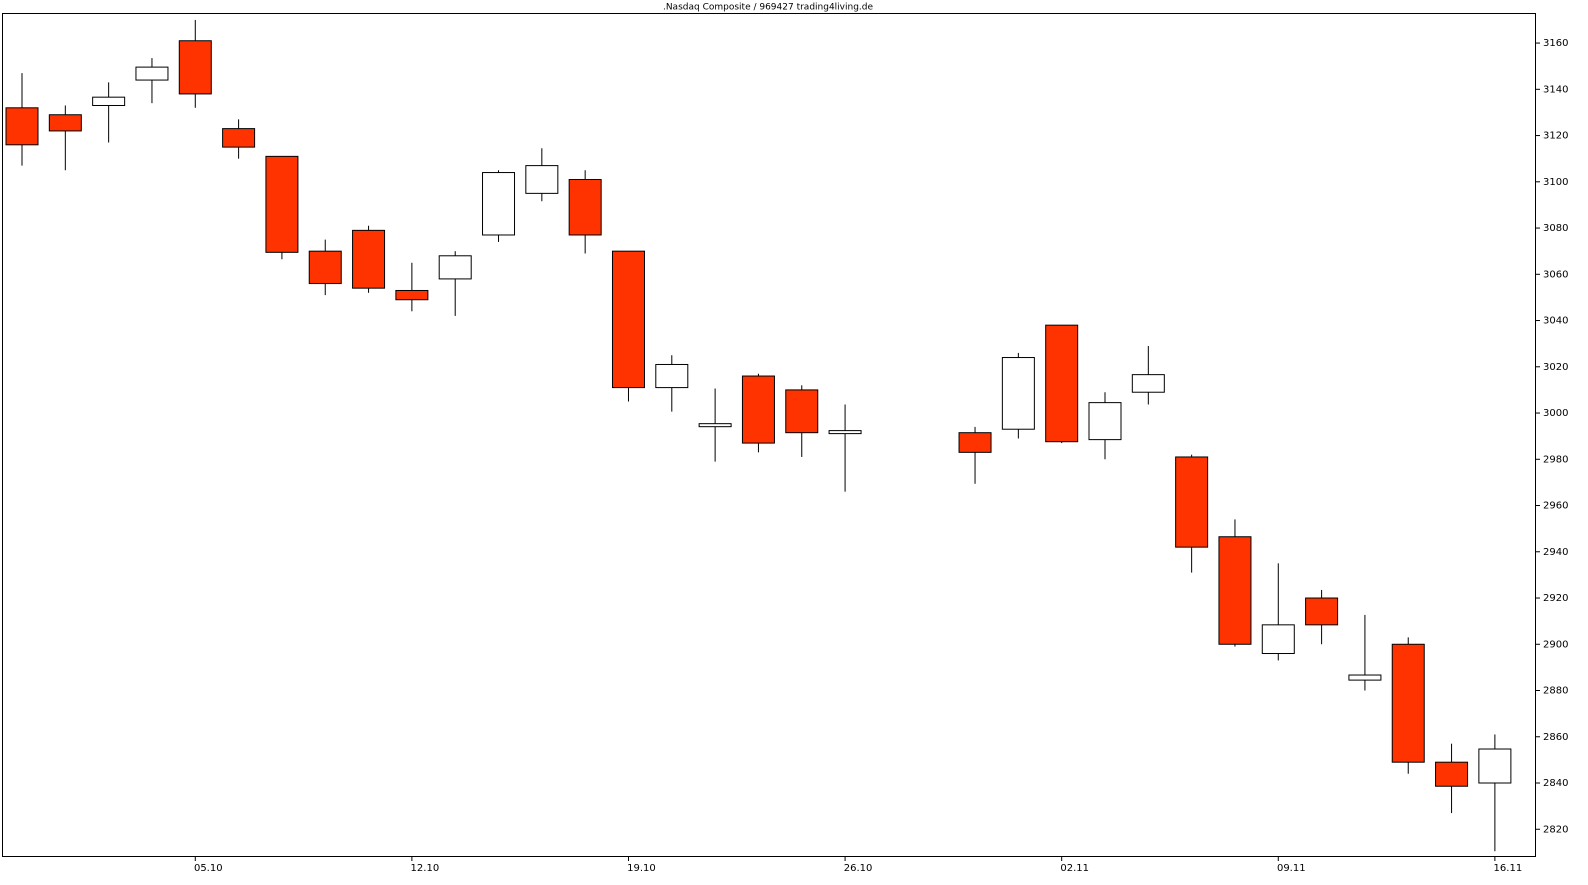 This screenshot has width=1588, height=885. Describe the element at coordinates (425, 868) in the screenshot. I see `x-tick-label: 12.10` at that location.